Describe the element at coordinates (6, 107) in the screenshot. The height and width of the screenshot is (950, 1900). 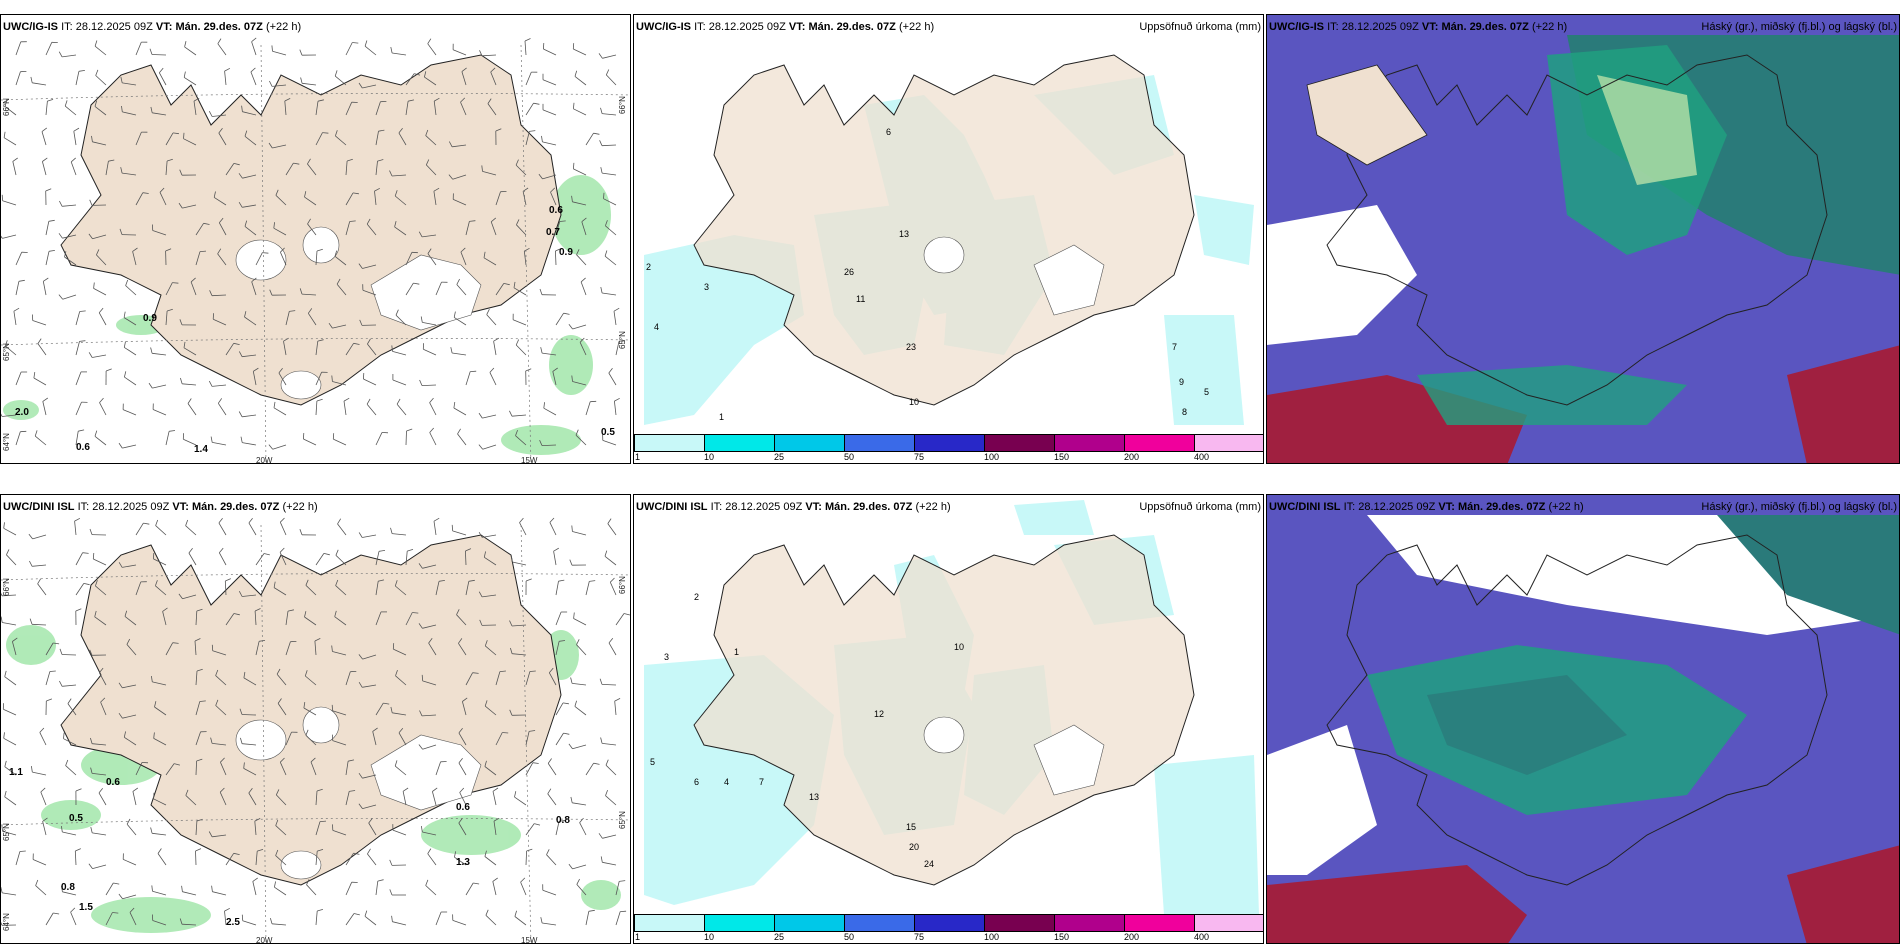
I see `lat-label: 66°N` at that location.